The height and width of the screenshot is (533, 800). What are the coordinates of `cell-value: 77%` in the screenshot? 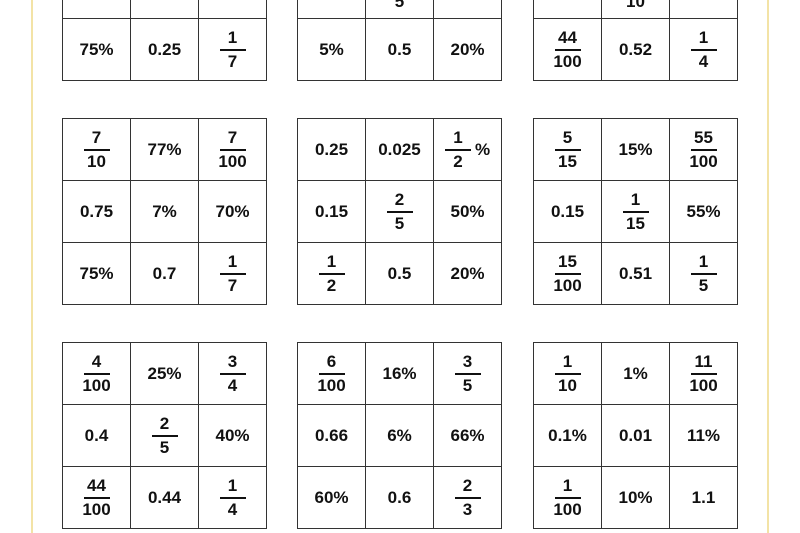 It's located at (164, 149).